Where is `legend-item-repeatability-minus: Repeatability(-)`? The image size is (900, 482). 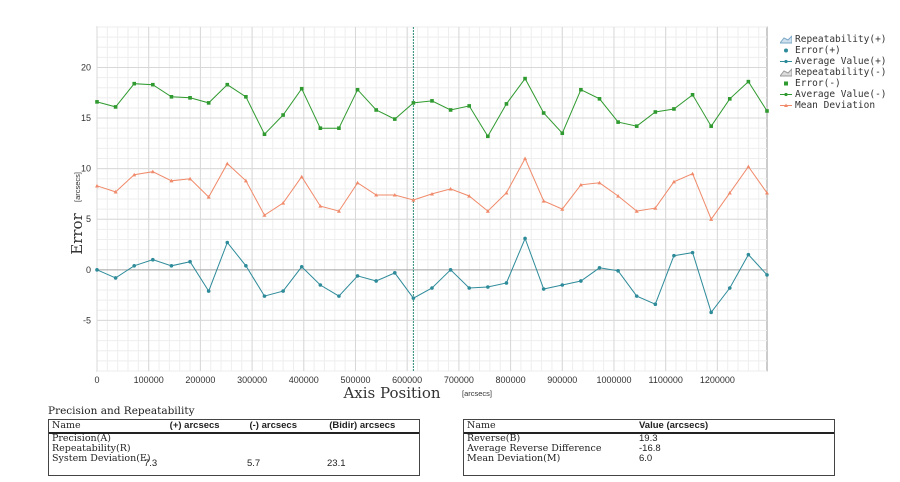 legend-item-repeatability-minus: Repeatability(-) is located at coordinates (839, 72).